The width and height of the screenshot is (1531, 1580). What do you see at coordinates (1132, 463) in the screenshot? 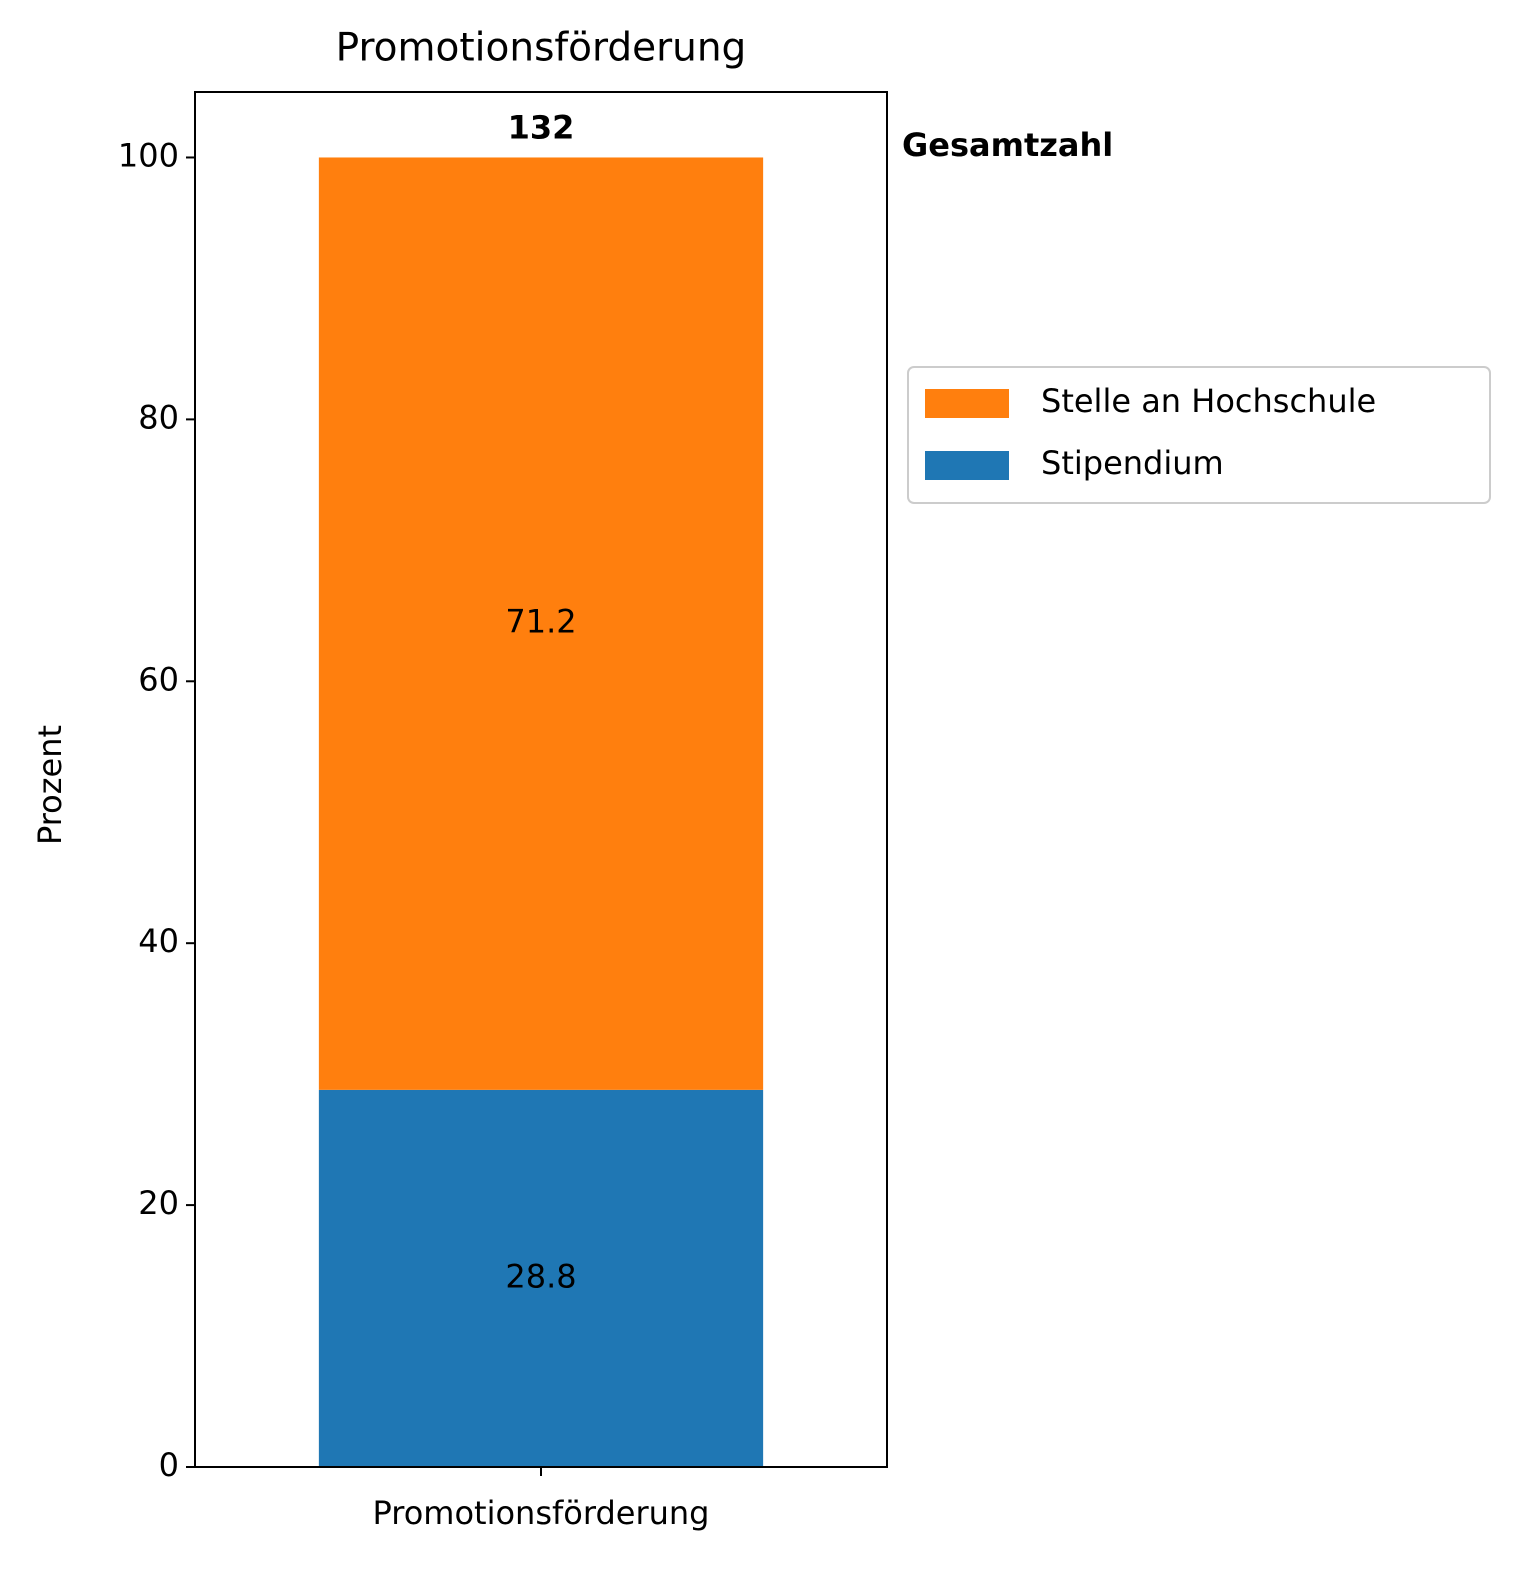
I see `legend-label: Stipendium` at bounding box center [1132, 463].